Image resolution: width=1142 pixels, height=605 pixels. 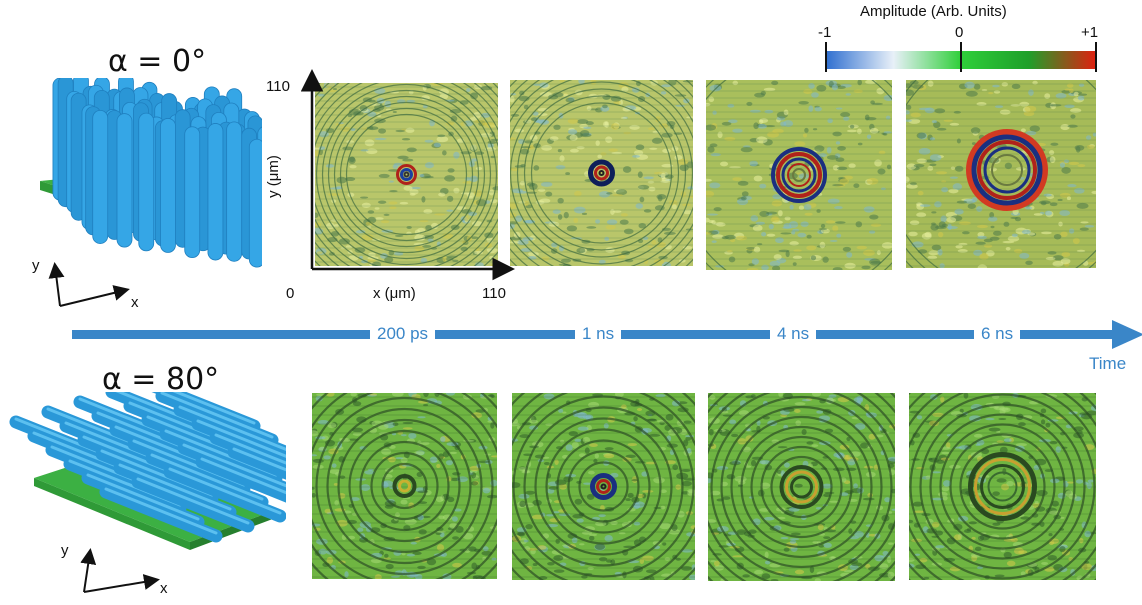 I want to click on panel-axes, so click(x=407, y=175).